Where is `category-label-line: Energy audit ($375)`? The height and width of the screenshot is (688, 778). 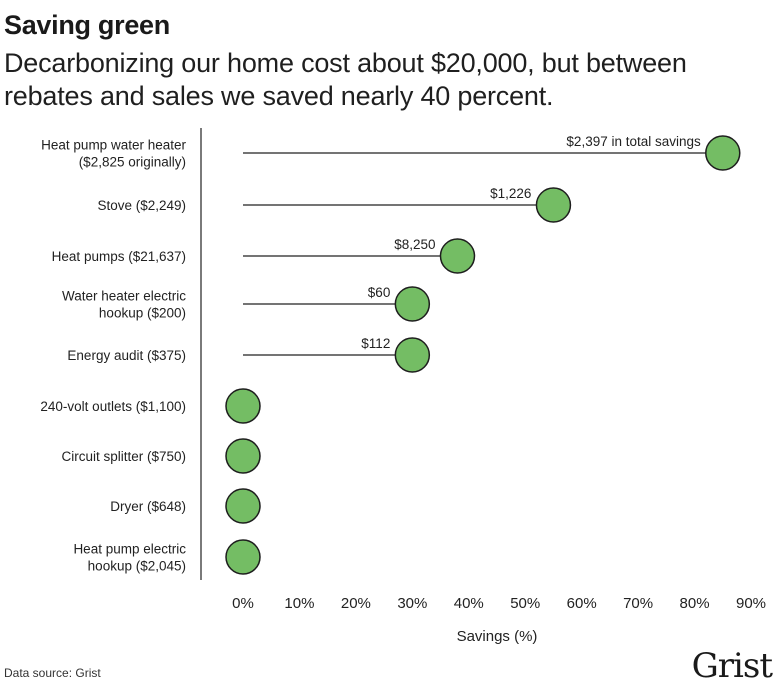 category-label-line: Energy audit ($375) is located at coordinates (126, 355).